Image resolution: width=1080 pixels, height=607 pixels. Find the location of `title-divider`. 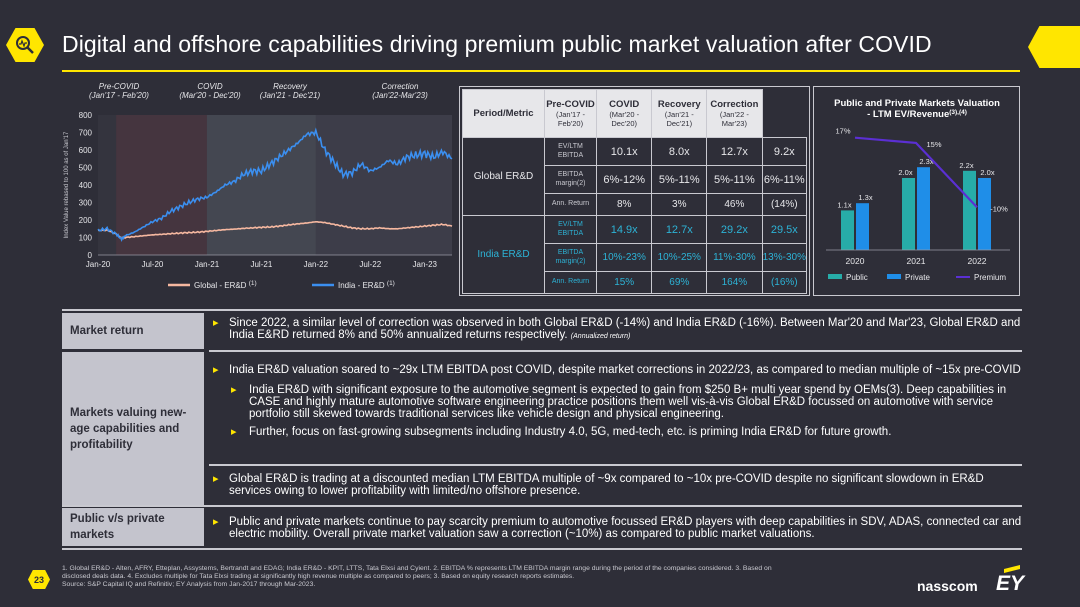

title-divider is located at coordinates (541, 71).